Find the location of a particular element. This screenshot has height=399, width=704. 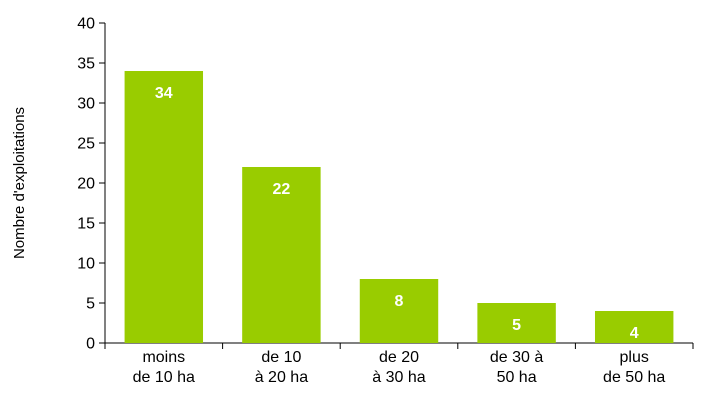

x-tick-label-line: plus is located at coordinates (634, 357).